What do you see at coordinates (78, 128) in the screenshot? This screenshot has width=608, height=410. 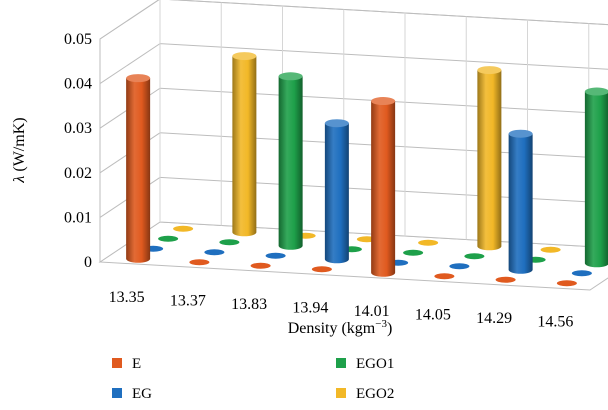 I see `y-tick-label: 0.03` at bounding box center [78, 128].